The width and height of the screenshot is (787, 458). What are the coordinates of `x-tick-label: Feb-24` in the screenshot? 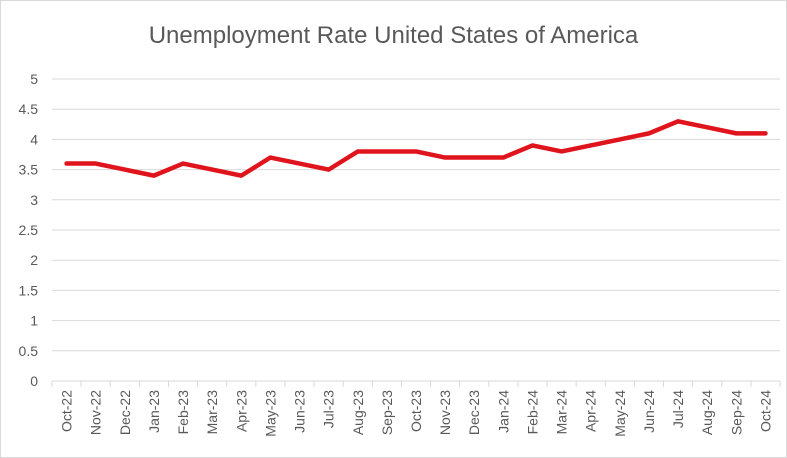 It's located at (532, 412).